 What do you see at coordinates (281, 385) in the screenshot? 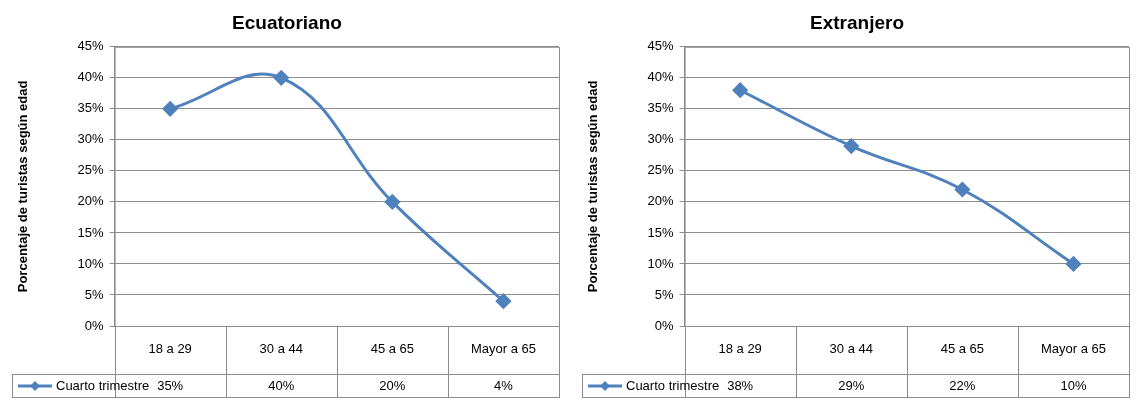
I see `data-label: 40%` at bounding box center [281, 385].